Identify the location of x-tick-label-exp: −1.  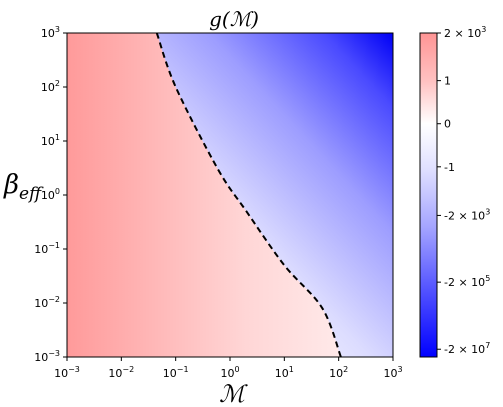
(183, 369).